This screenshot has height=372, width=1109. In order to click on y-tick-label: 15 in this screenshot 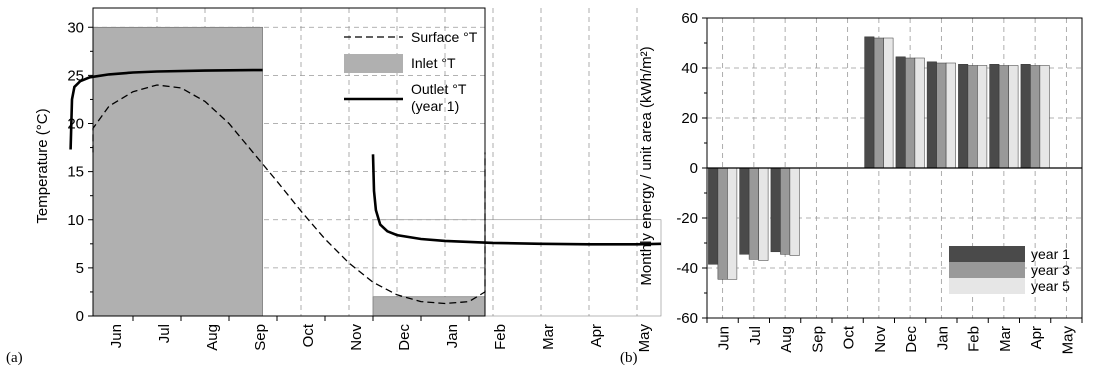, I will do `click(75, 172)`.